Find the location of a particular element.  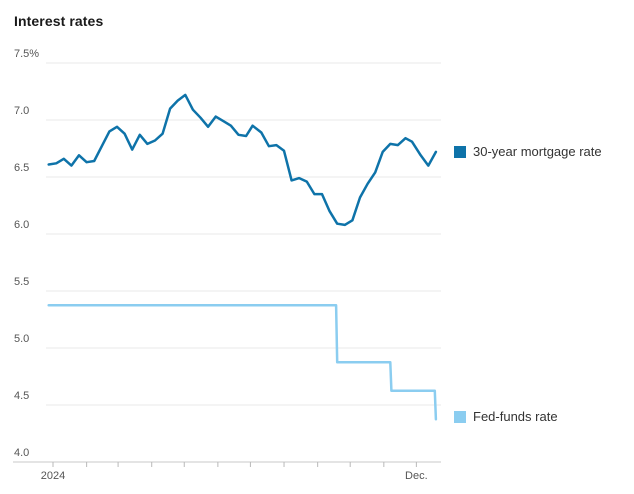

mortgage-legend-label: 30-year mortgage rate is located at coordinates (537, 151).